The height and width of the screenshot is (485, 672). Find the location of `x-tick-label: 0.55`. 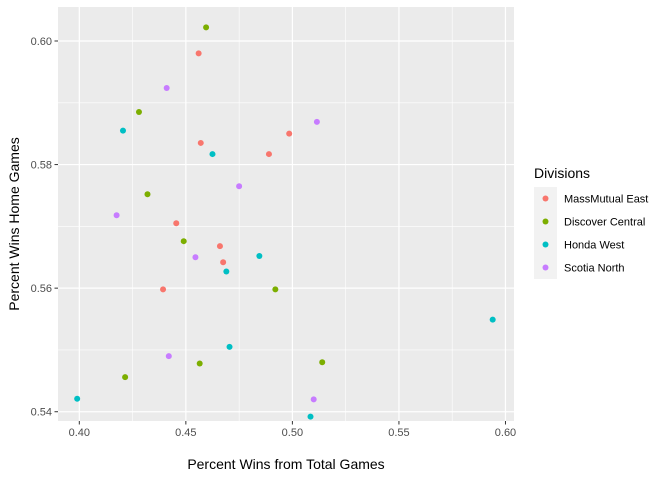

x-tick-label: 0.55 is located at coordinates (398, 433).